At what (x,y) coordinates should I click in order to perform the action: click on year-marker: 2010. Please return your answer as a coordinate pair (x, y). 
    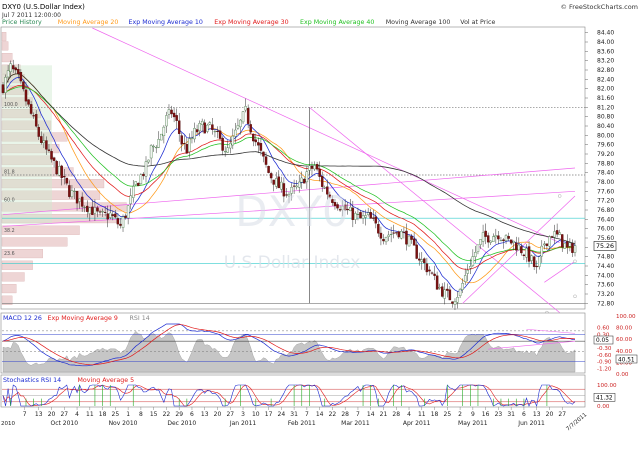
    Looking at the image, I should click on (8, 424).